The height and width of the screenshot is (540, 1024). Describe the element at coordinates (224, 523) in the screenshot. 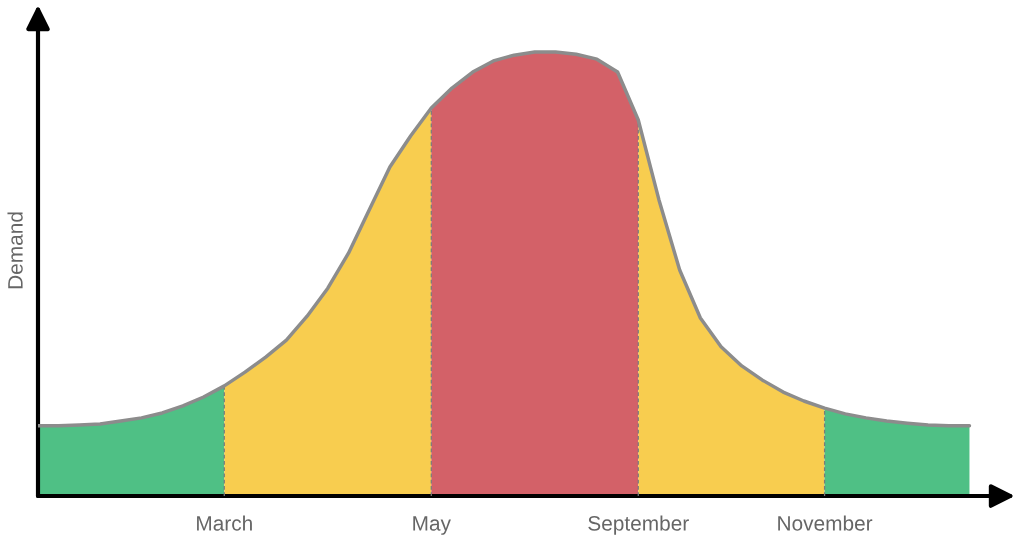

I see `x-tick-label: March` at that location.